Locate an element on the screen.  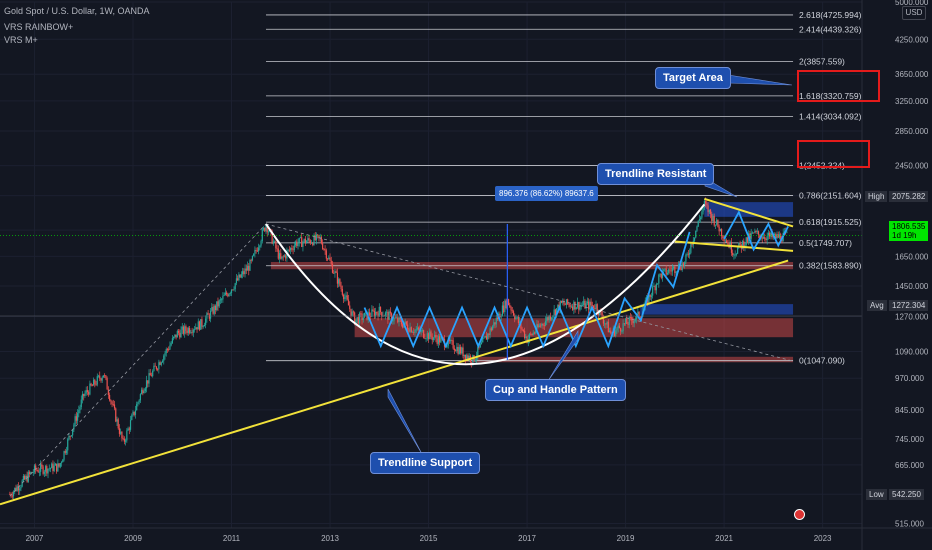
y-tick-label: 1450.000 is located at coordinates (912, 286).